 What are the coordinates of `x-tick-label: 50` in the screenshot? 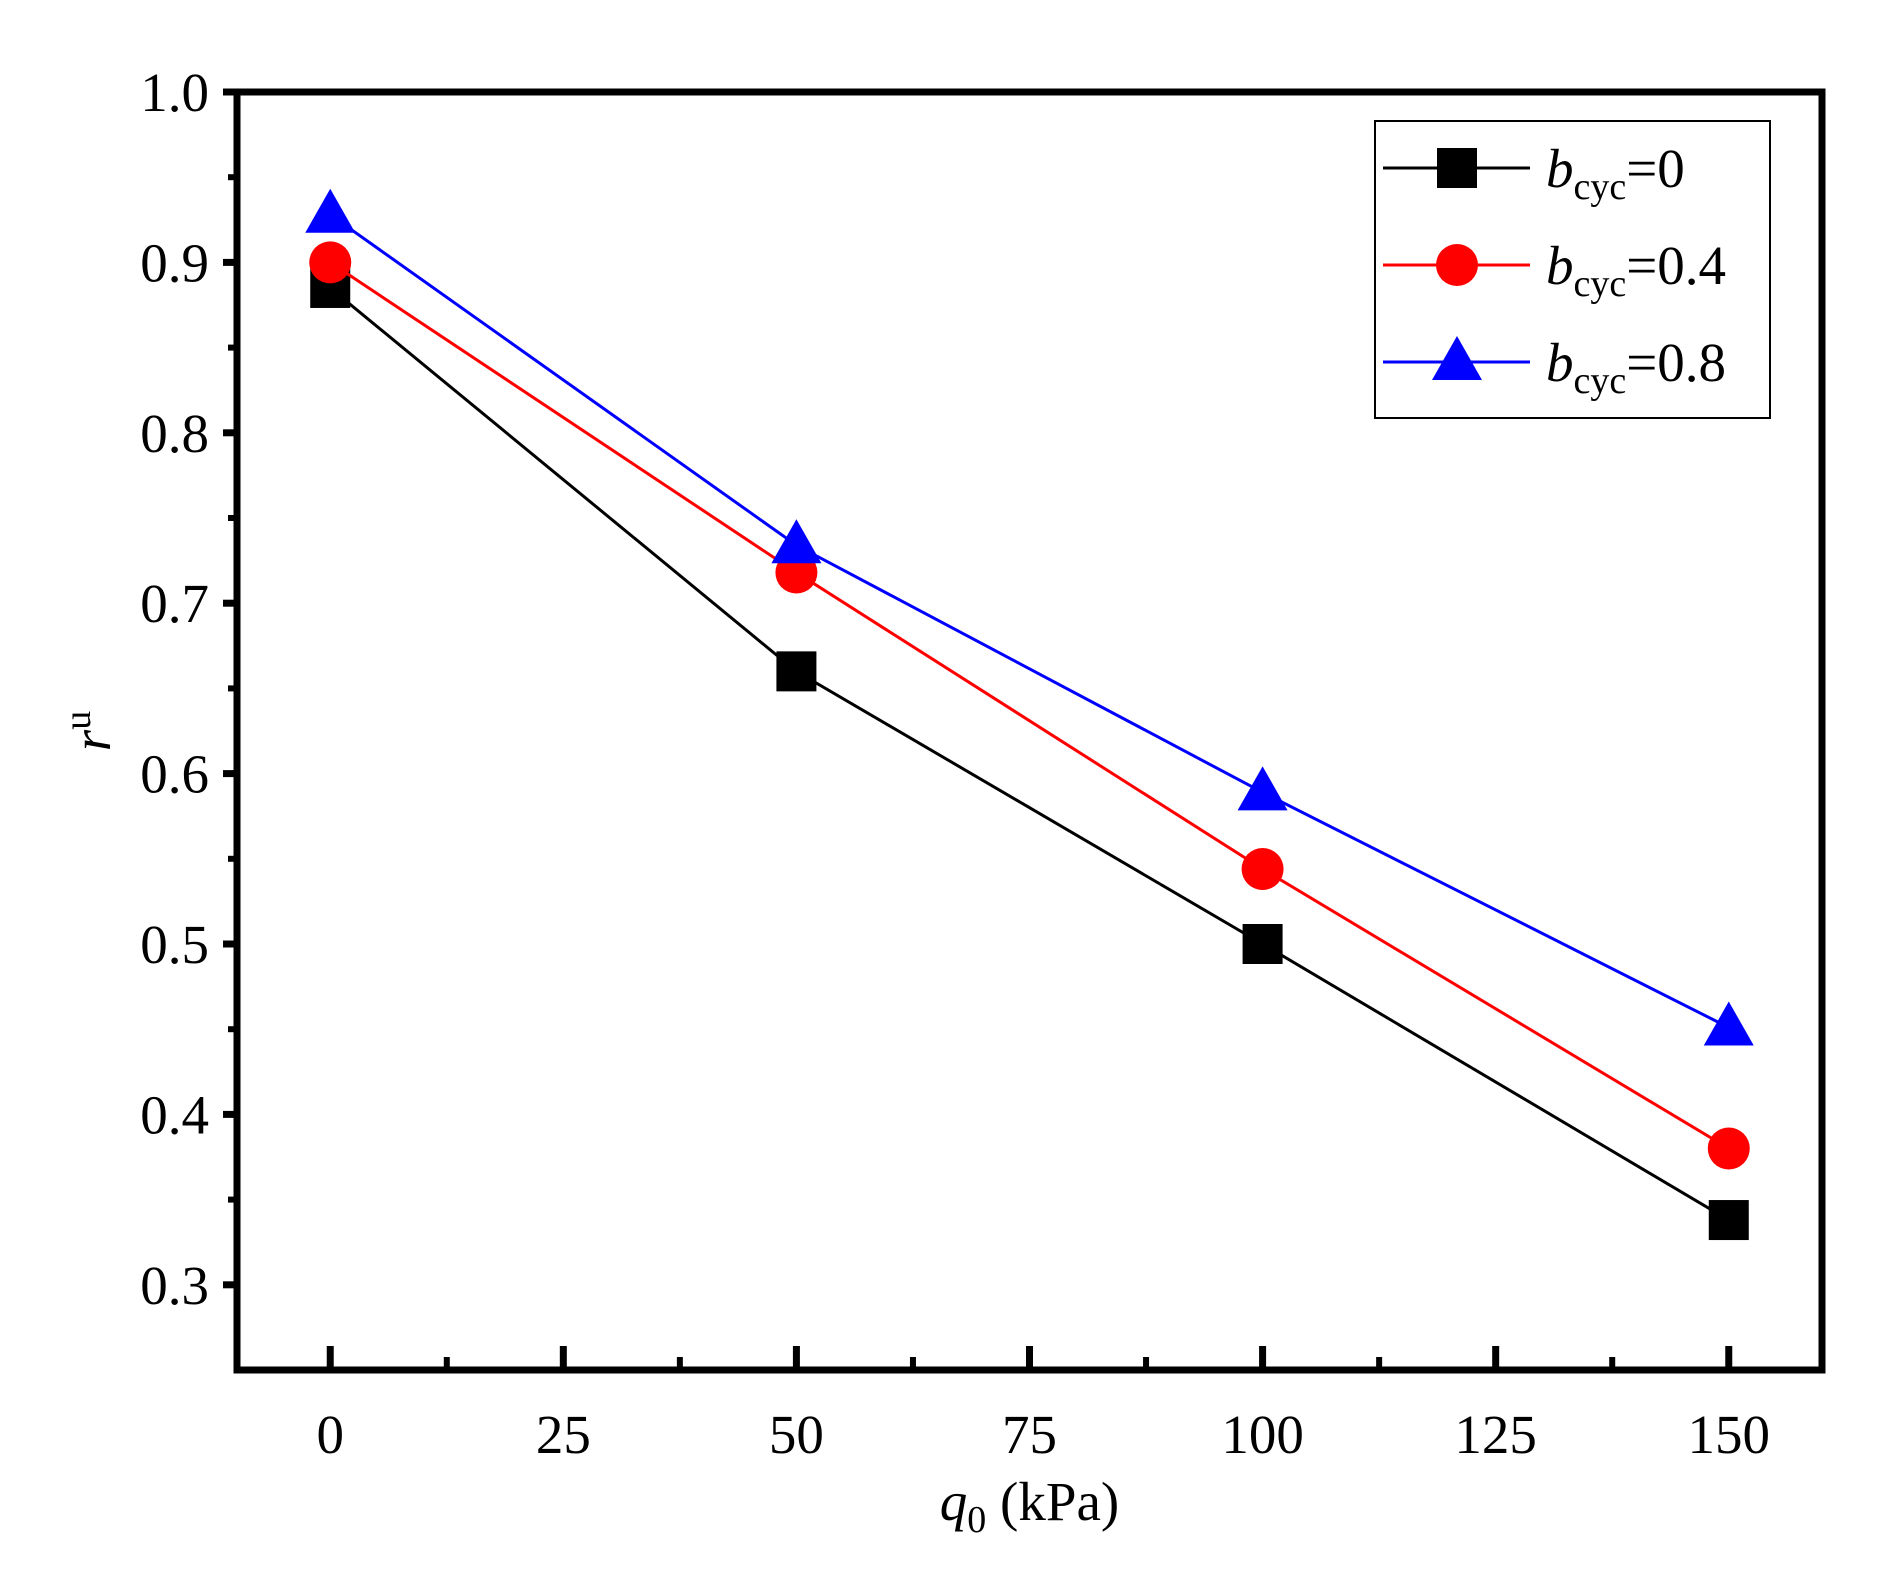 It's located at (796, 1434).